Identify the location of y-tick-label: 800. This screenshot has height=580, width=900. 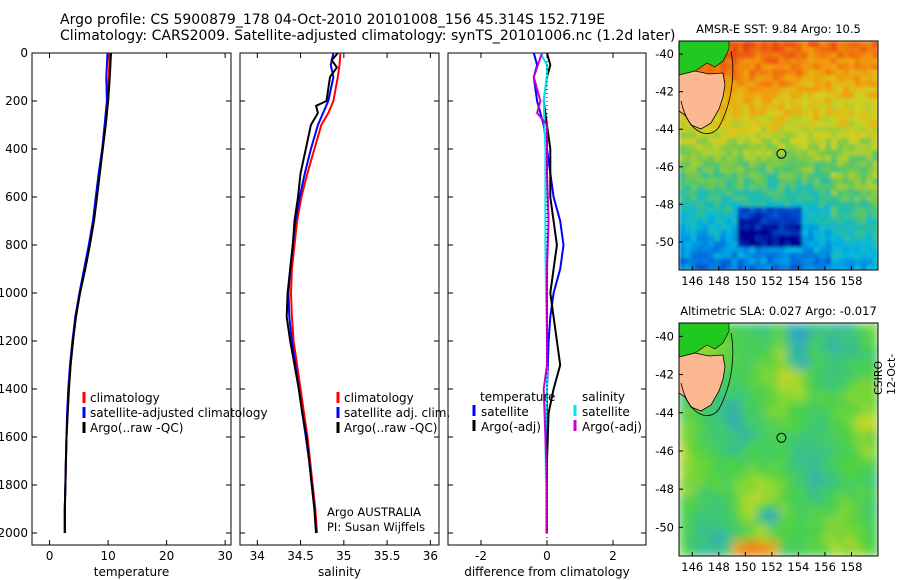
(16, 245).